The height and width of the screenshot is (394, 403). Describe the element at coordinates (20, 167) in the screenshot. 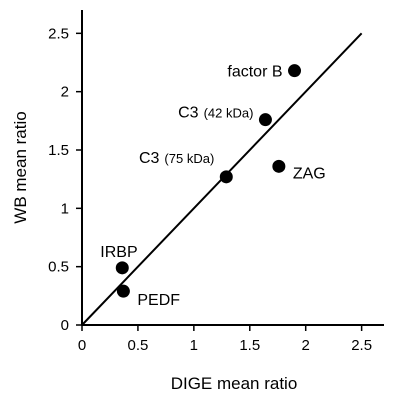

I see `y-axis-title: WB mean ratio` at that location.